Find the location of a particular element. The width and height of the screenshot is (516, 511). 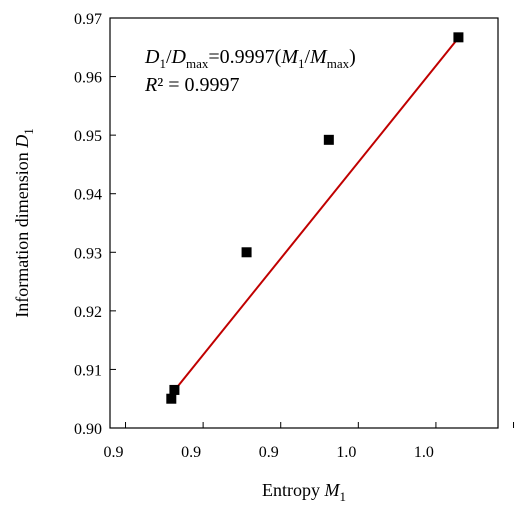

r2-annotation: R² = 0.9997 is located at coordinates (192, 85).